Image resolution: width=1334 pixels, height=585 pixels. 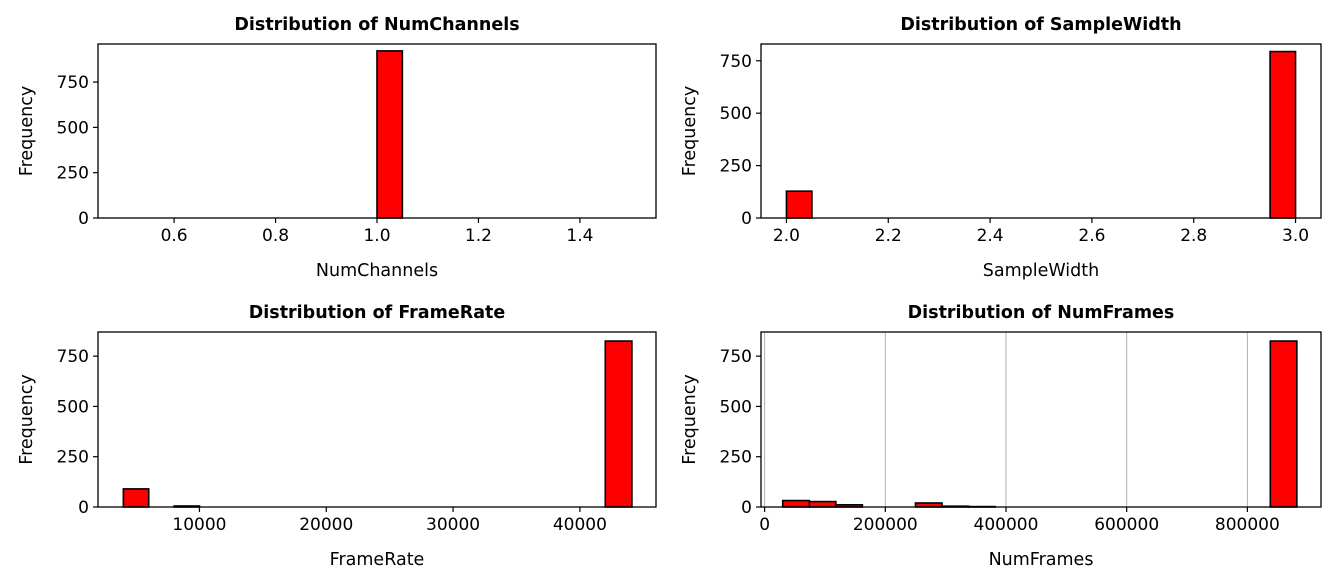 I want to click on x-tick-label-1: 2.2, so click(x=888, y=236).